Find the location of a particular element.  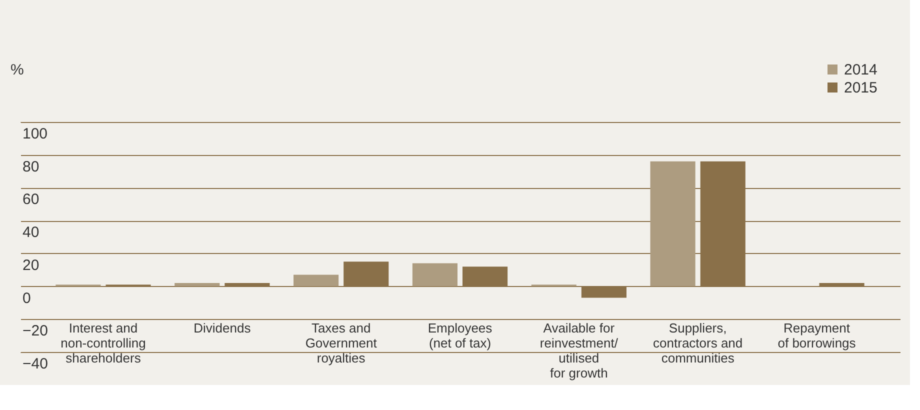

x-tick-label: Interest and non-controlling shareholders is located at coordinates (103, 343).